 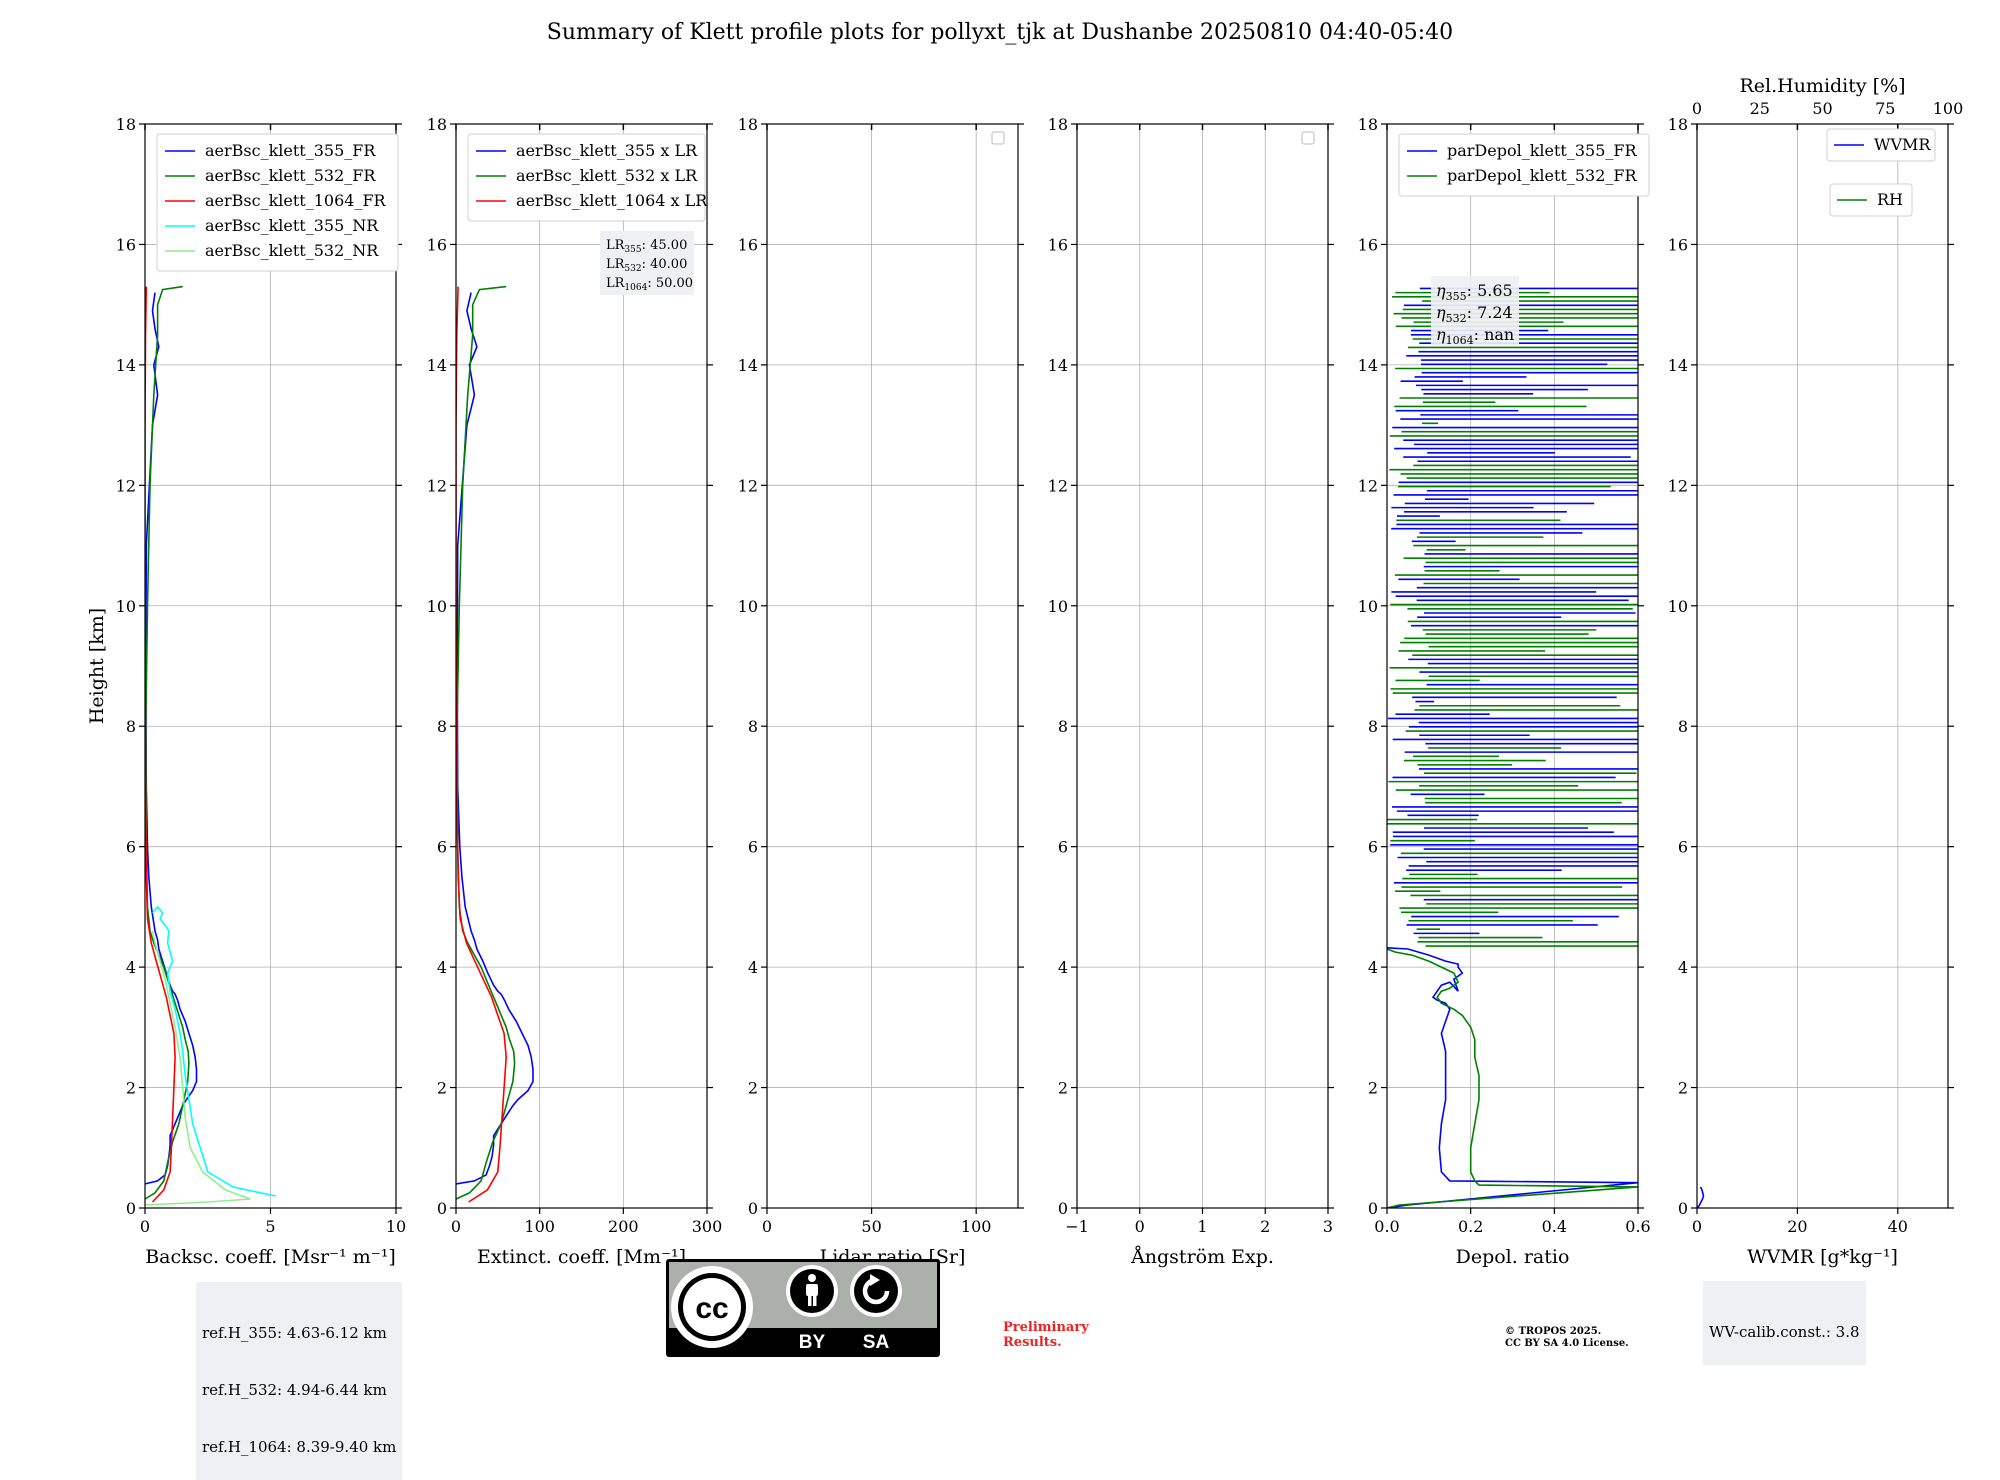 I want to click on series-line-aerBsc_klett_355_FR, so click(x=171, y=738).